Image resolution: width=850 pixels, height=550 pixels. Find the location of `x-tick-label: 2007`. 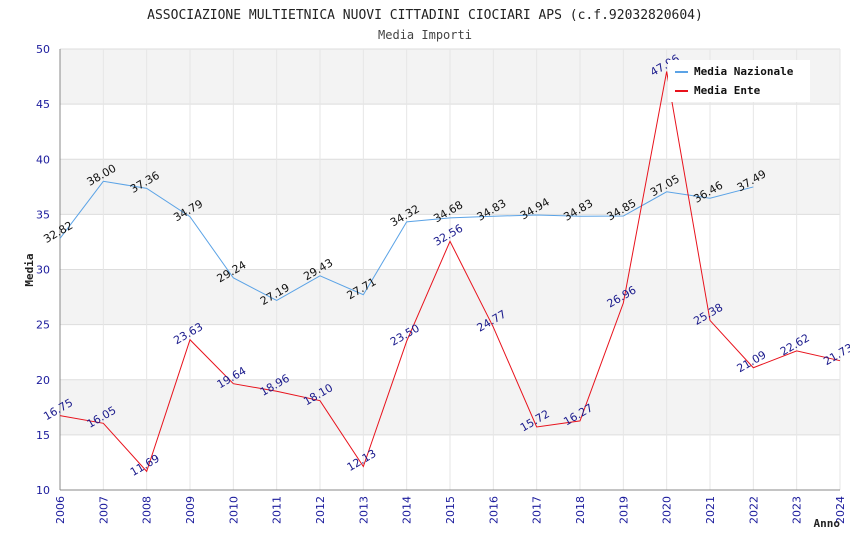

x-tick-label: 2007 is located at coordinates (103, 510).